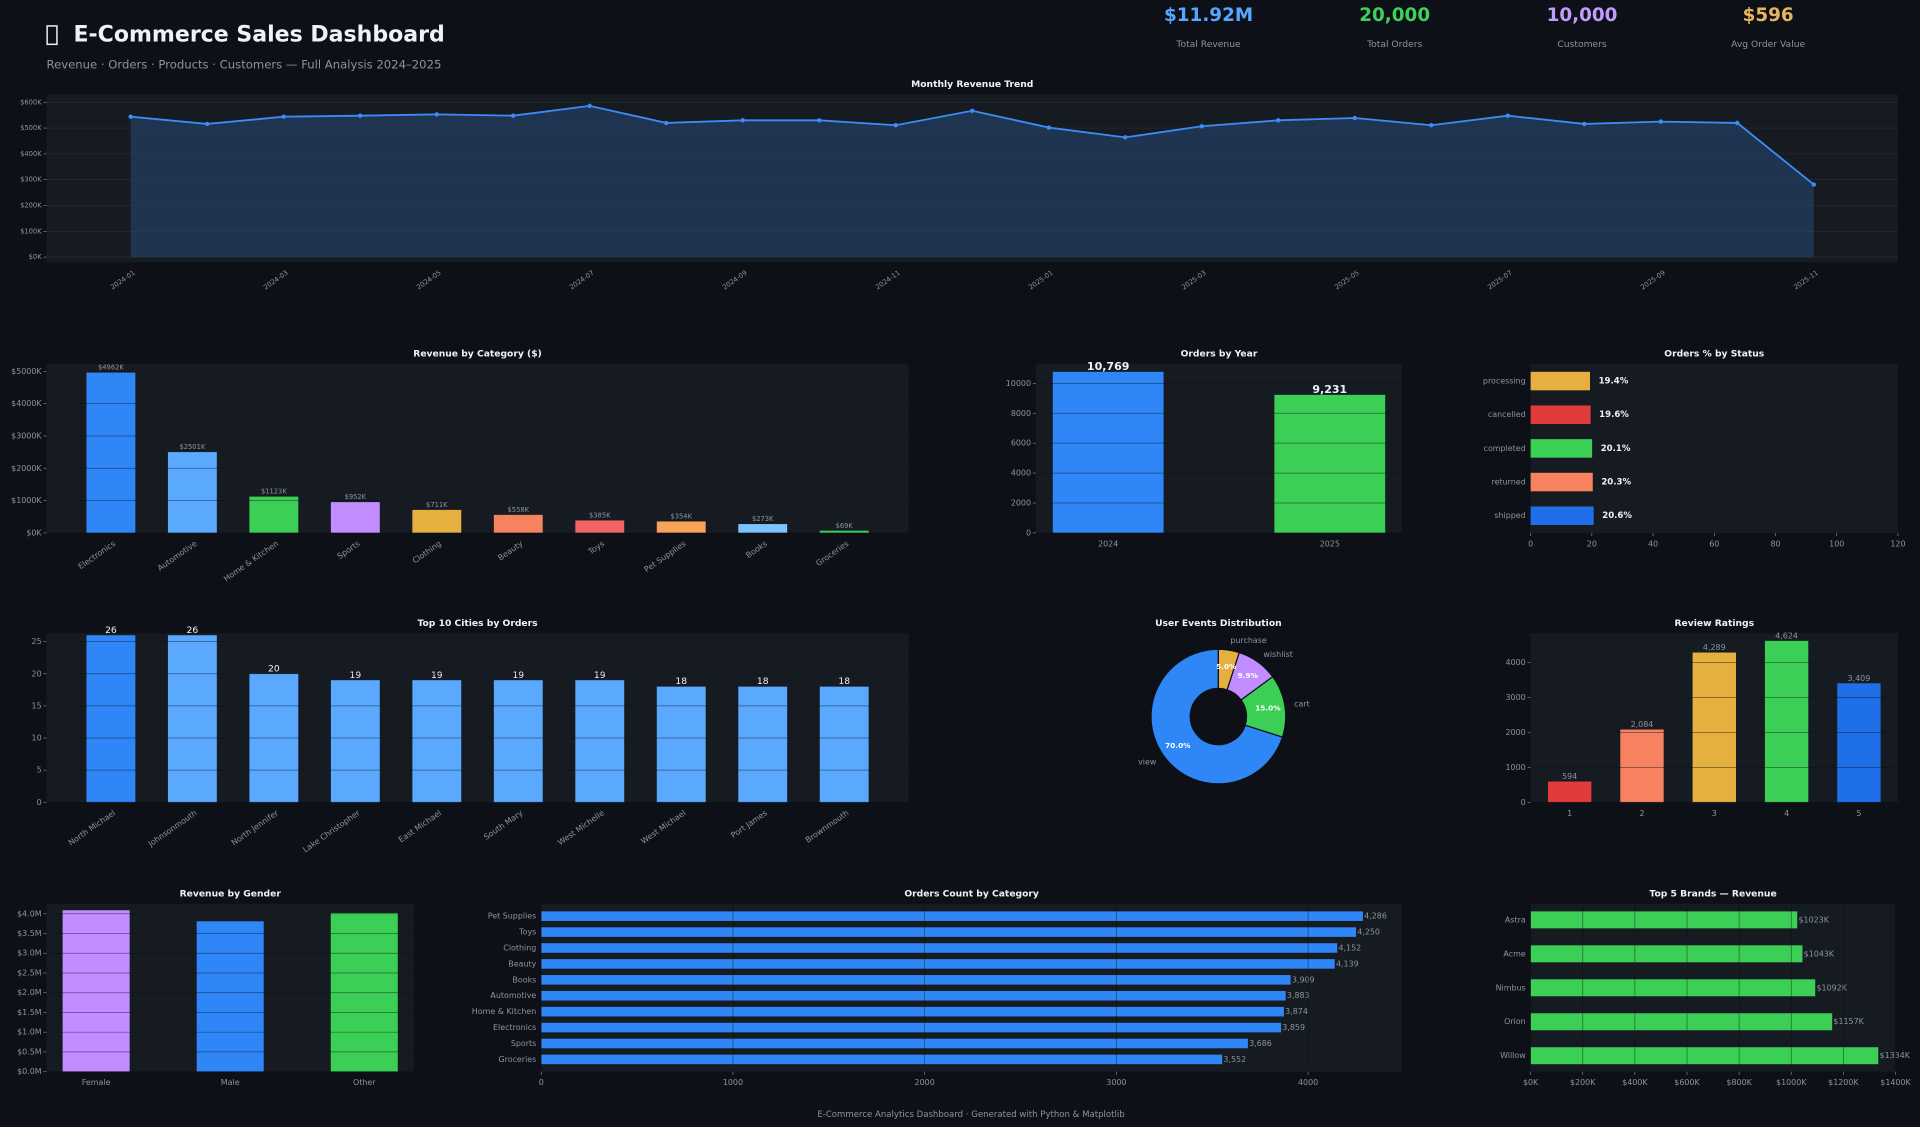 The width and height of the screenshot is (1920, 1127). Describe the element at coordinates (26, 500) in the screenshot. I see `y-tick-label: $1000K` at that location.